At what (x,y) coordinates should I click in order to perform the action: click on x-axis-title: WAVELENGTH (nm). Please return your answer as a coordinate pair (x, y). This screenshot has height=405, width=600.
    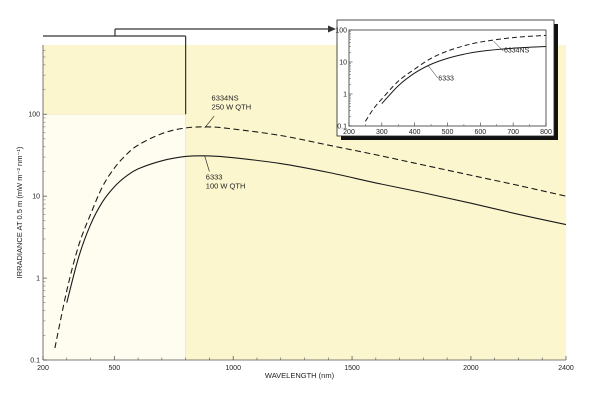
    Looking at the image, I should click on (300, 375).